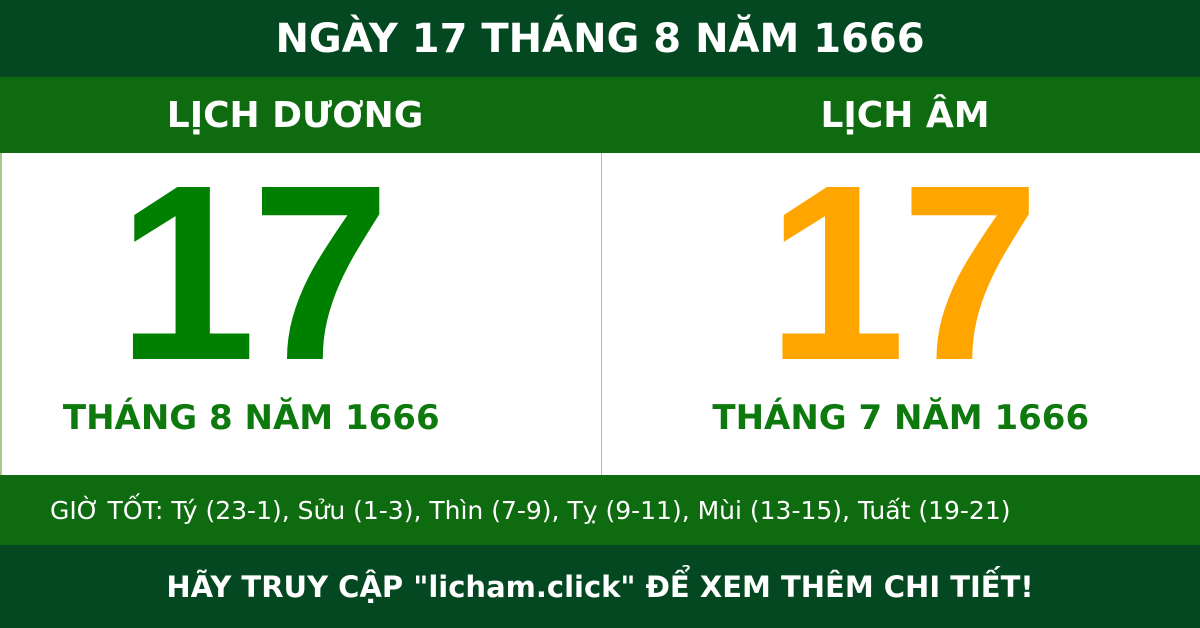  I want to click on solar-day: 17, so click(253, 272).